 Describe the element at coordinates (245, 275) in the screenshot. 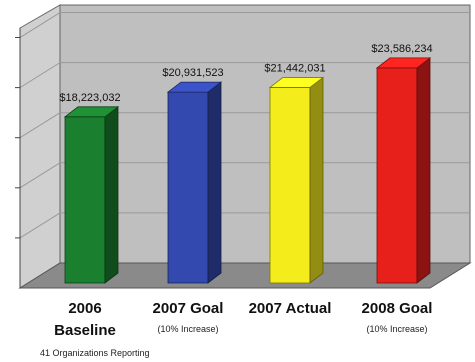

I see `chart-floor` at that location.